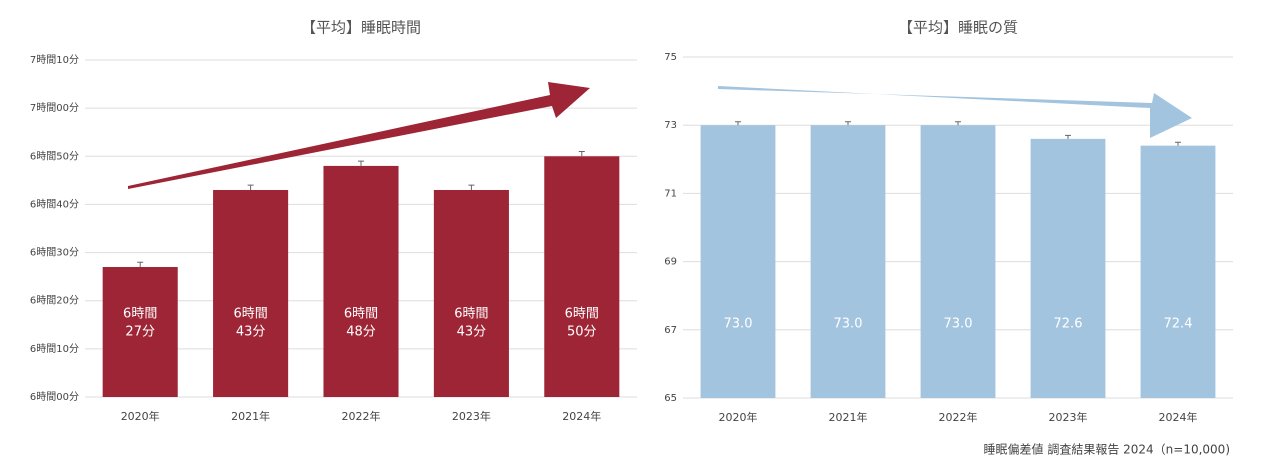  Describe the element at coordinates (361, 332) in the screenshot. I see `value-label: 48分` at that location.